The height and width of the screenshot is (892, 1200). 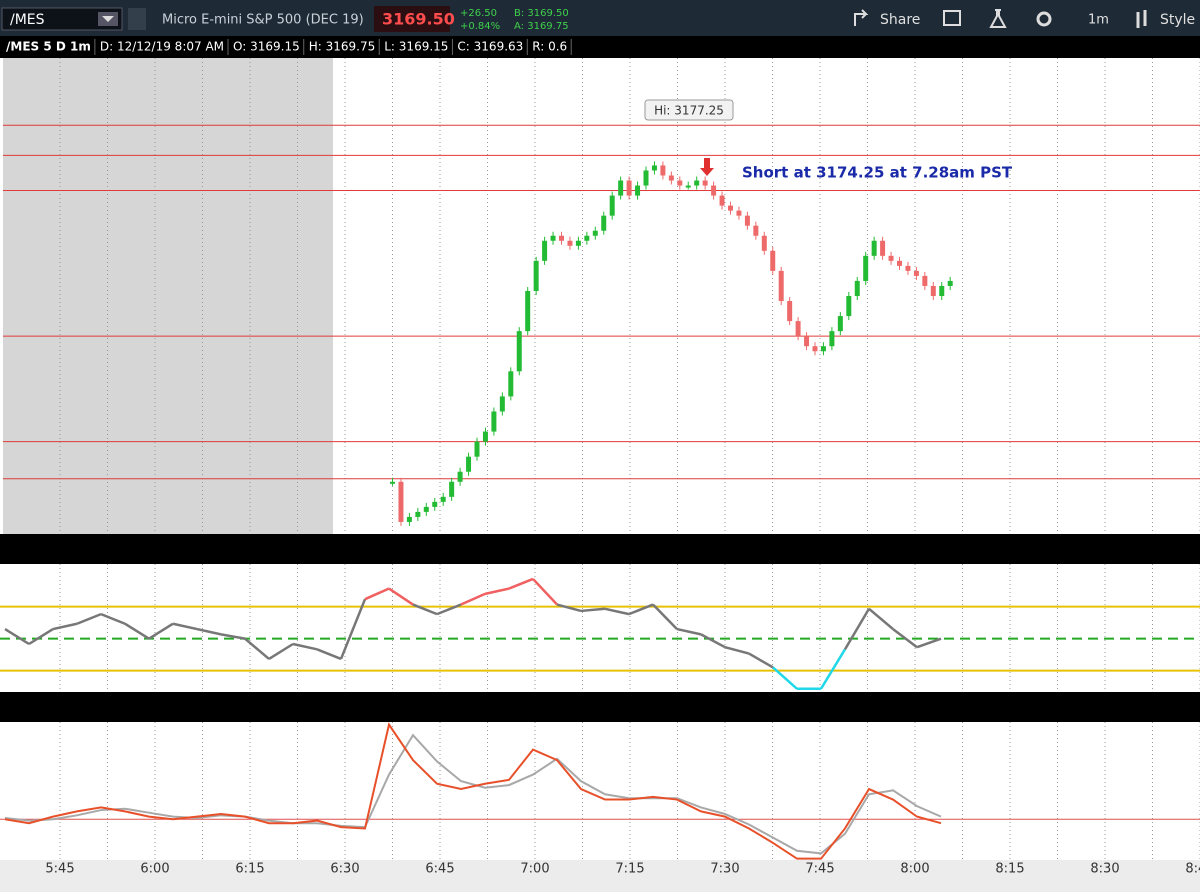 What do you see at coordinates (600, 876) in the screenshot?
I see `time-axis` at bounding box center [600, 876].